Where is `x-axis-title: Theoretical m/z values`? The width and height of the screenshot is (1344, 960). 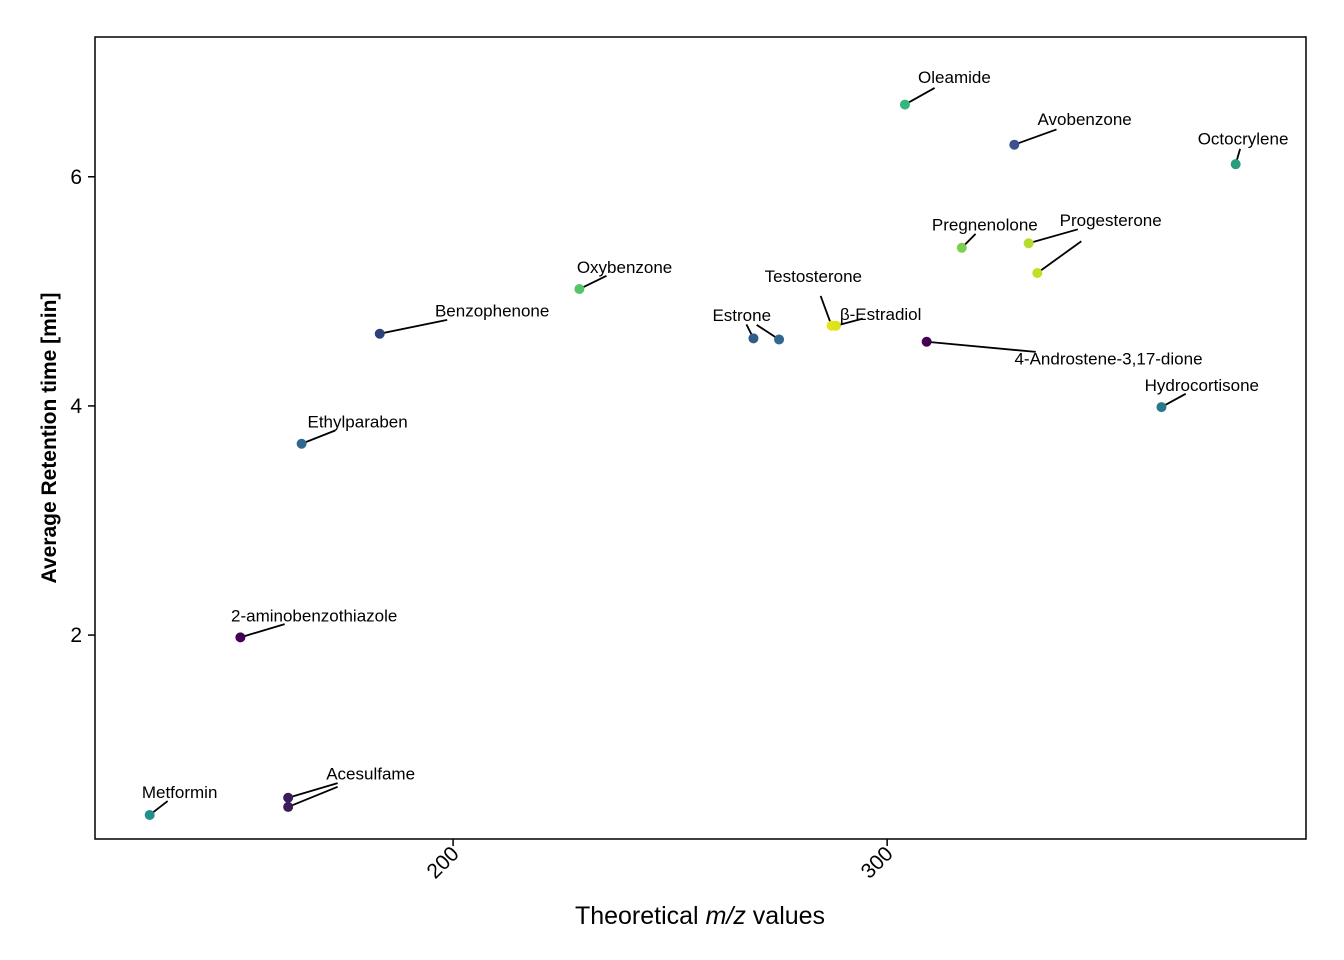 x-axis-title: Theoretical m/z values is located at coordinates (700, 916).